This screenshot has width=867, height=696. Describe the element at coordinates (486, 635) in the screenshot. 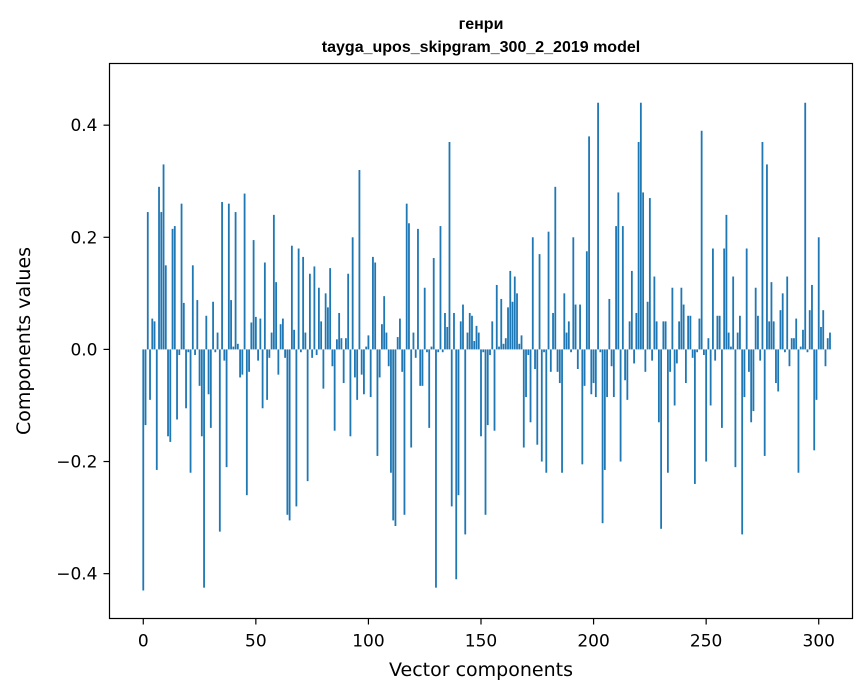

I see `x-axis: 0 50 100 150 200 250 300` at that location.